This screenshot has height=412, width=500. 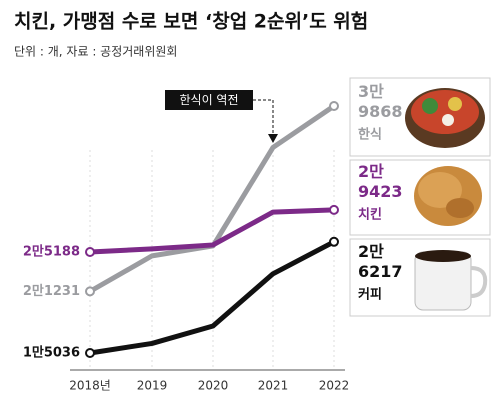 I want to click on annotation: 한식이 역전, so click(x=208, y=100).